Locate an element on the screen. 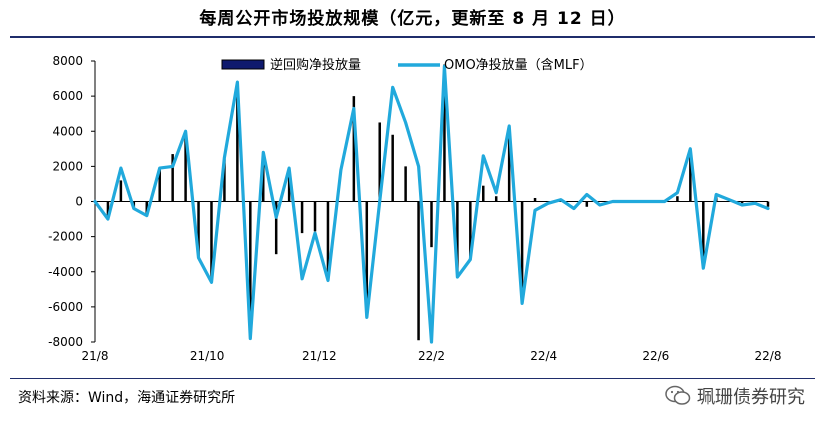 This screenshot has width=825, height=431. y-tick-label: 6000 is located at coordinates (67, 96).